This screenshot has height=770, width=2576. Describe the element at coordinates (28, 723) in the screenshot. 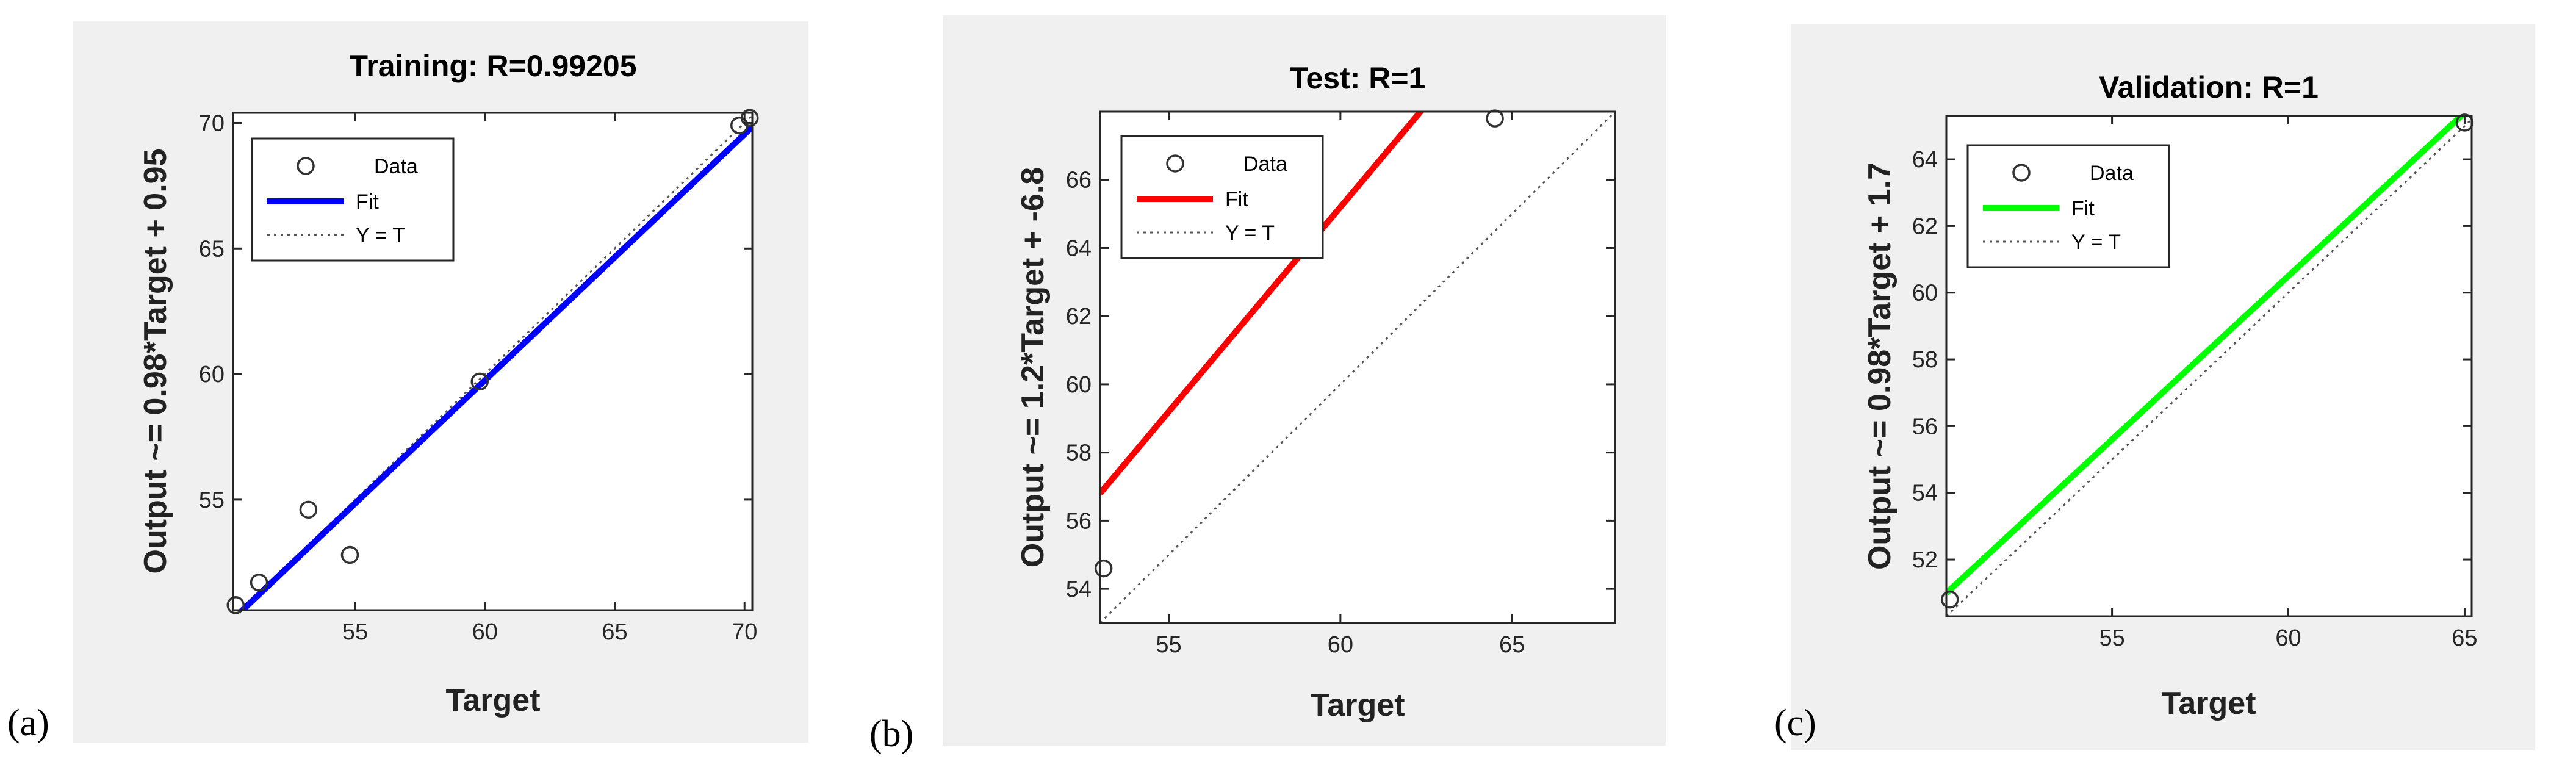

I see `panel-label-a: (a)` at that location.